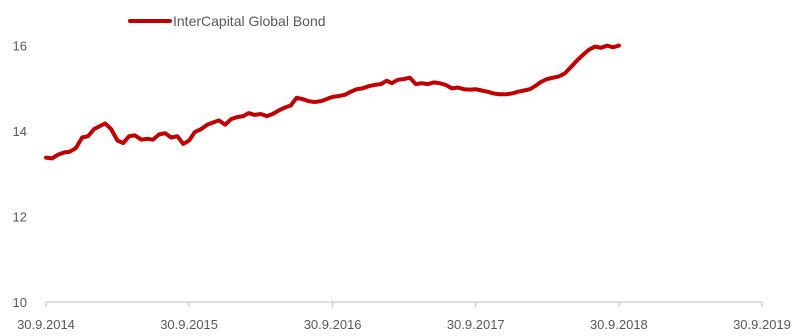 The width and height of the screenshot is (792, 336). What do you see at coordinates (189, 324) in the screenshot?
I see `x-tick-label: 30.9.2015` at bounding box center [189, 324].